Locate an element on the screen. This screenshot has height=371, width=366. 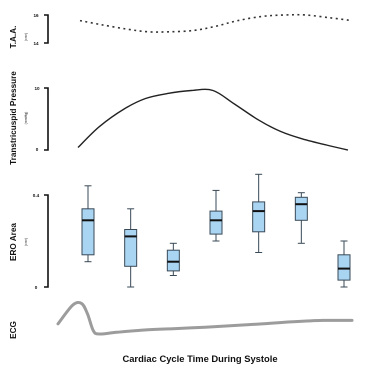
ero-yaxis is located at coordinates (46, 241).